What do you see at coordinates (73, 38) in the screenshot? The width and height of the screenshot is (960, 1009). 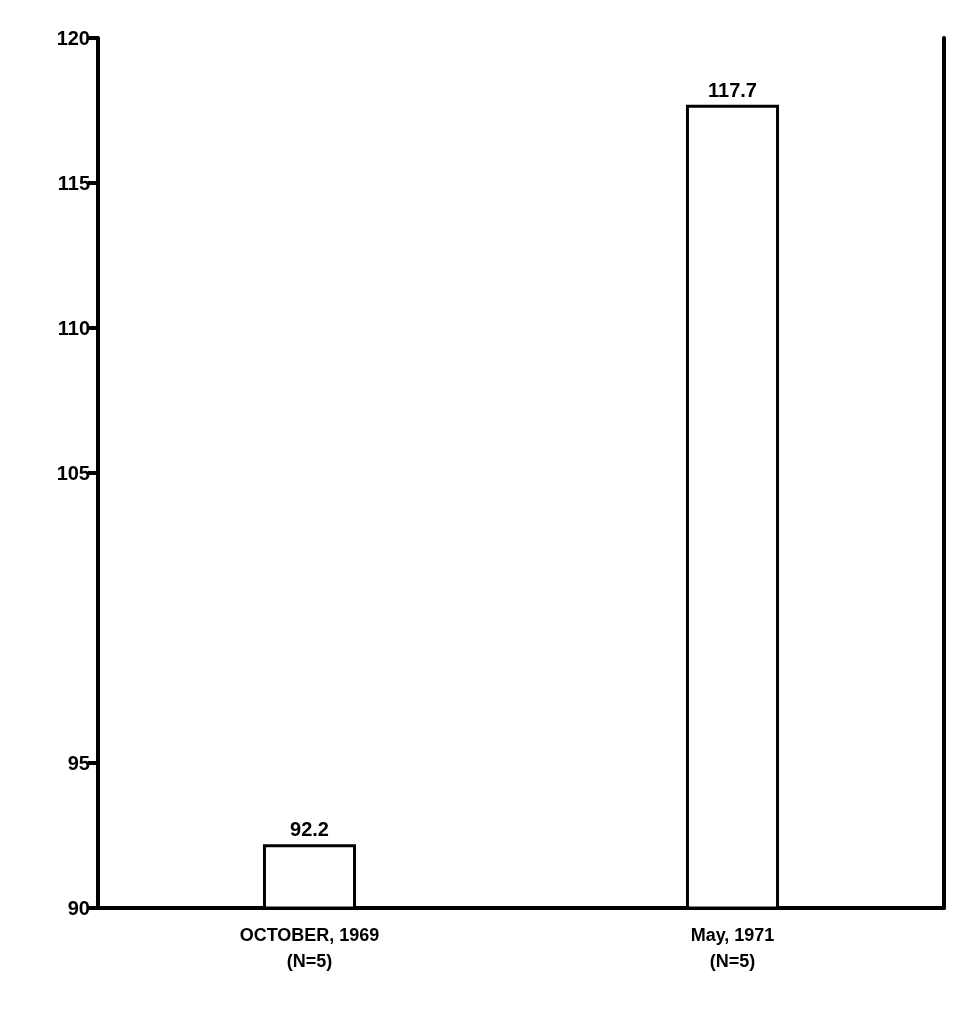 I see `y-tick-label: 120` at bounding box center [73, 38].